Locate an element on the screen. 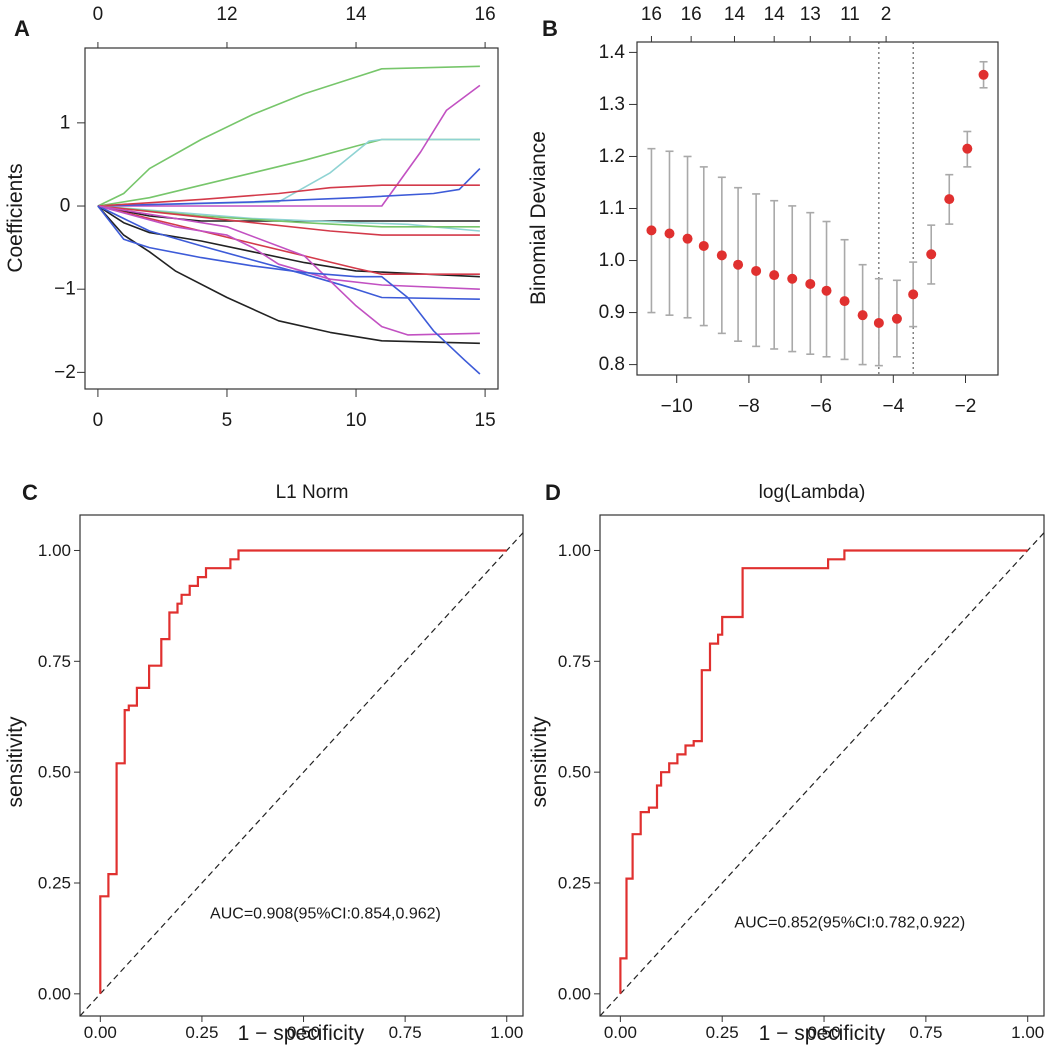 The width and height of the screenshot is (1049, 1051). panel-c-ytick-label: 0.50 is located at coordinates (54, 772).